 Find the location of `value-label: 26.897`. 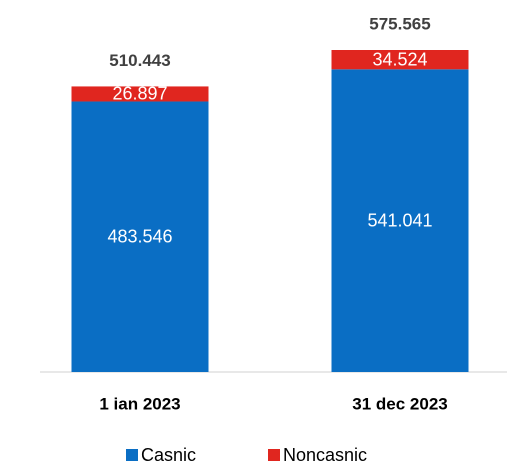

value-label: 26.897 is located at coordinates (139, 94).